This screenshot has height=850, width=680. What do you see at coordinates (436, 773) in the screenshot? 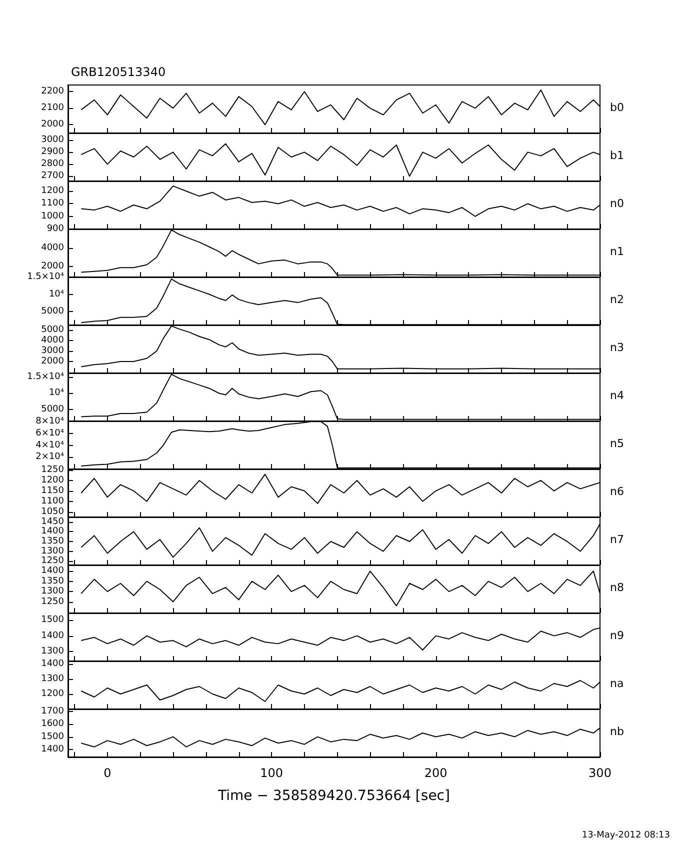
I see `x-tick-label: 200` at bounding box center [436, 773].